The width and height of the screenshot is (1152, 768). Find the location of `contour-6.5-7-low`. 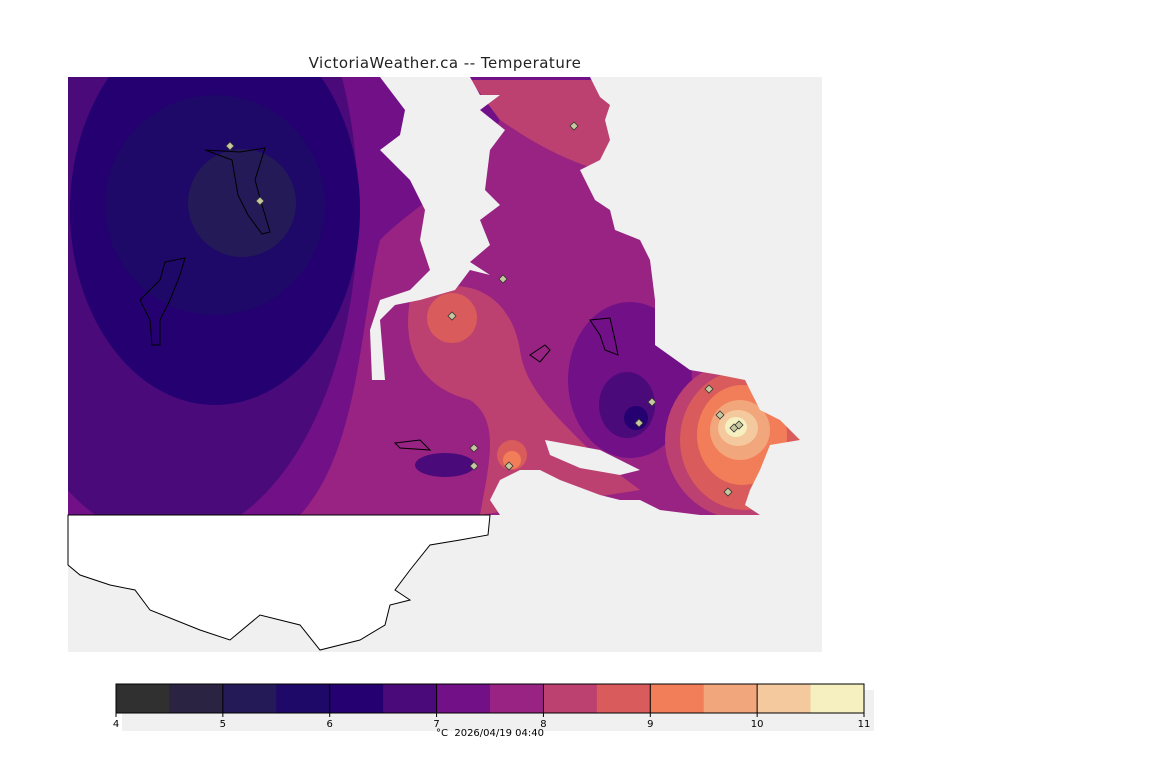

contour-6.5-7-low is located at coordinates (627, 405).